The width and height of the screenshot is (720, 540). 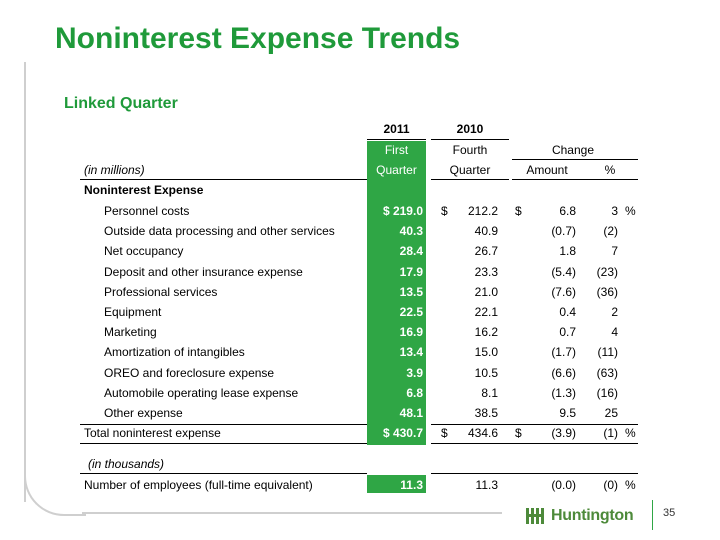 I want to click on highlight-employees-cell, so click(x=396, y=484).